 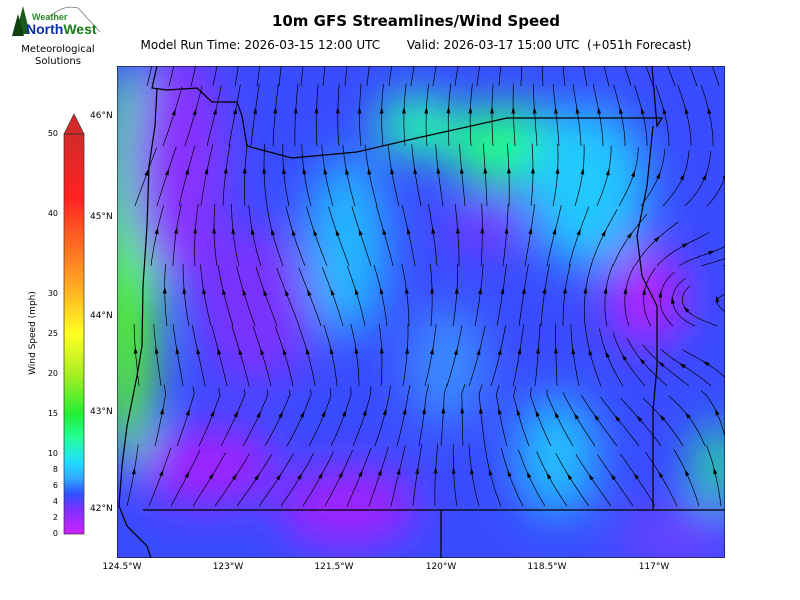 I want to click on latitude-label: 43°N, so click(x=101, y=412).